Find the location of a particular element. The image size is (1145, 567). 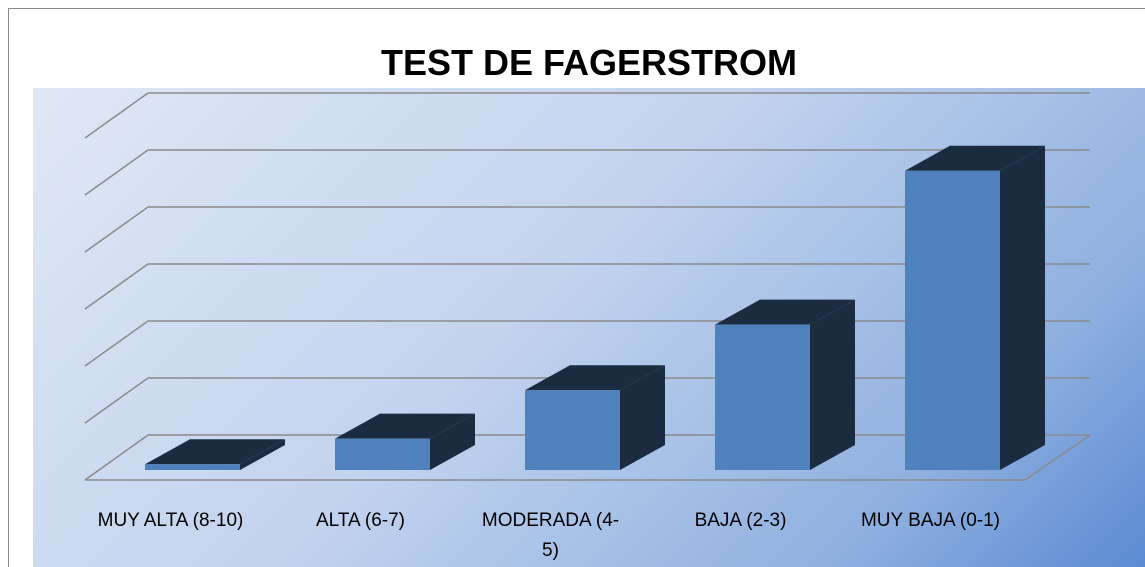

x-tick-label: MUY BAJA (0-1) is located at coordinates (930, 520).